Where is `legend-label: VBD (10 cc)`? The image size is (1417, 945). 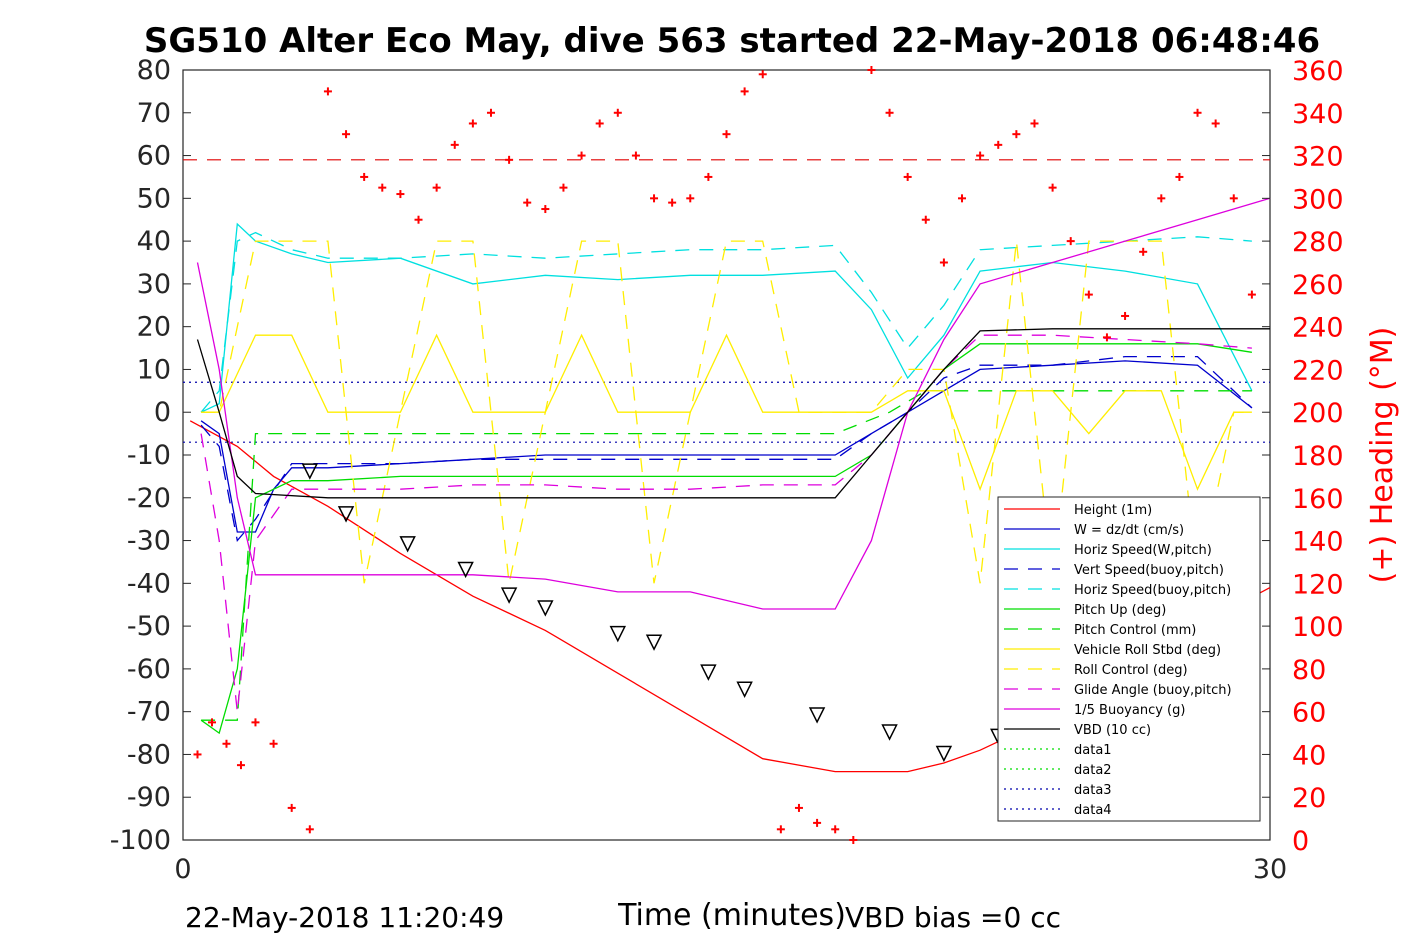
legend-label: VBD (10 cc) is located at coordinates (1112, 730).